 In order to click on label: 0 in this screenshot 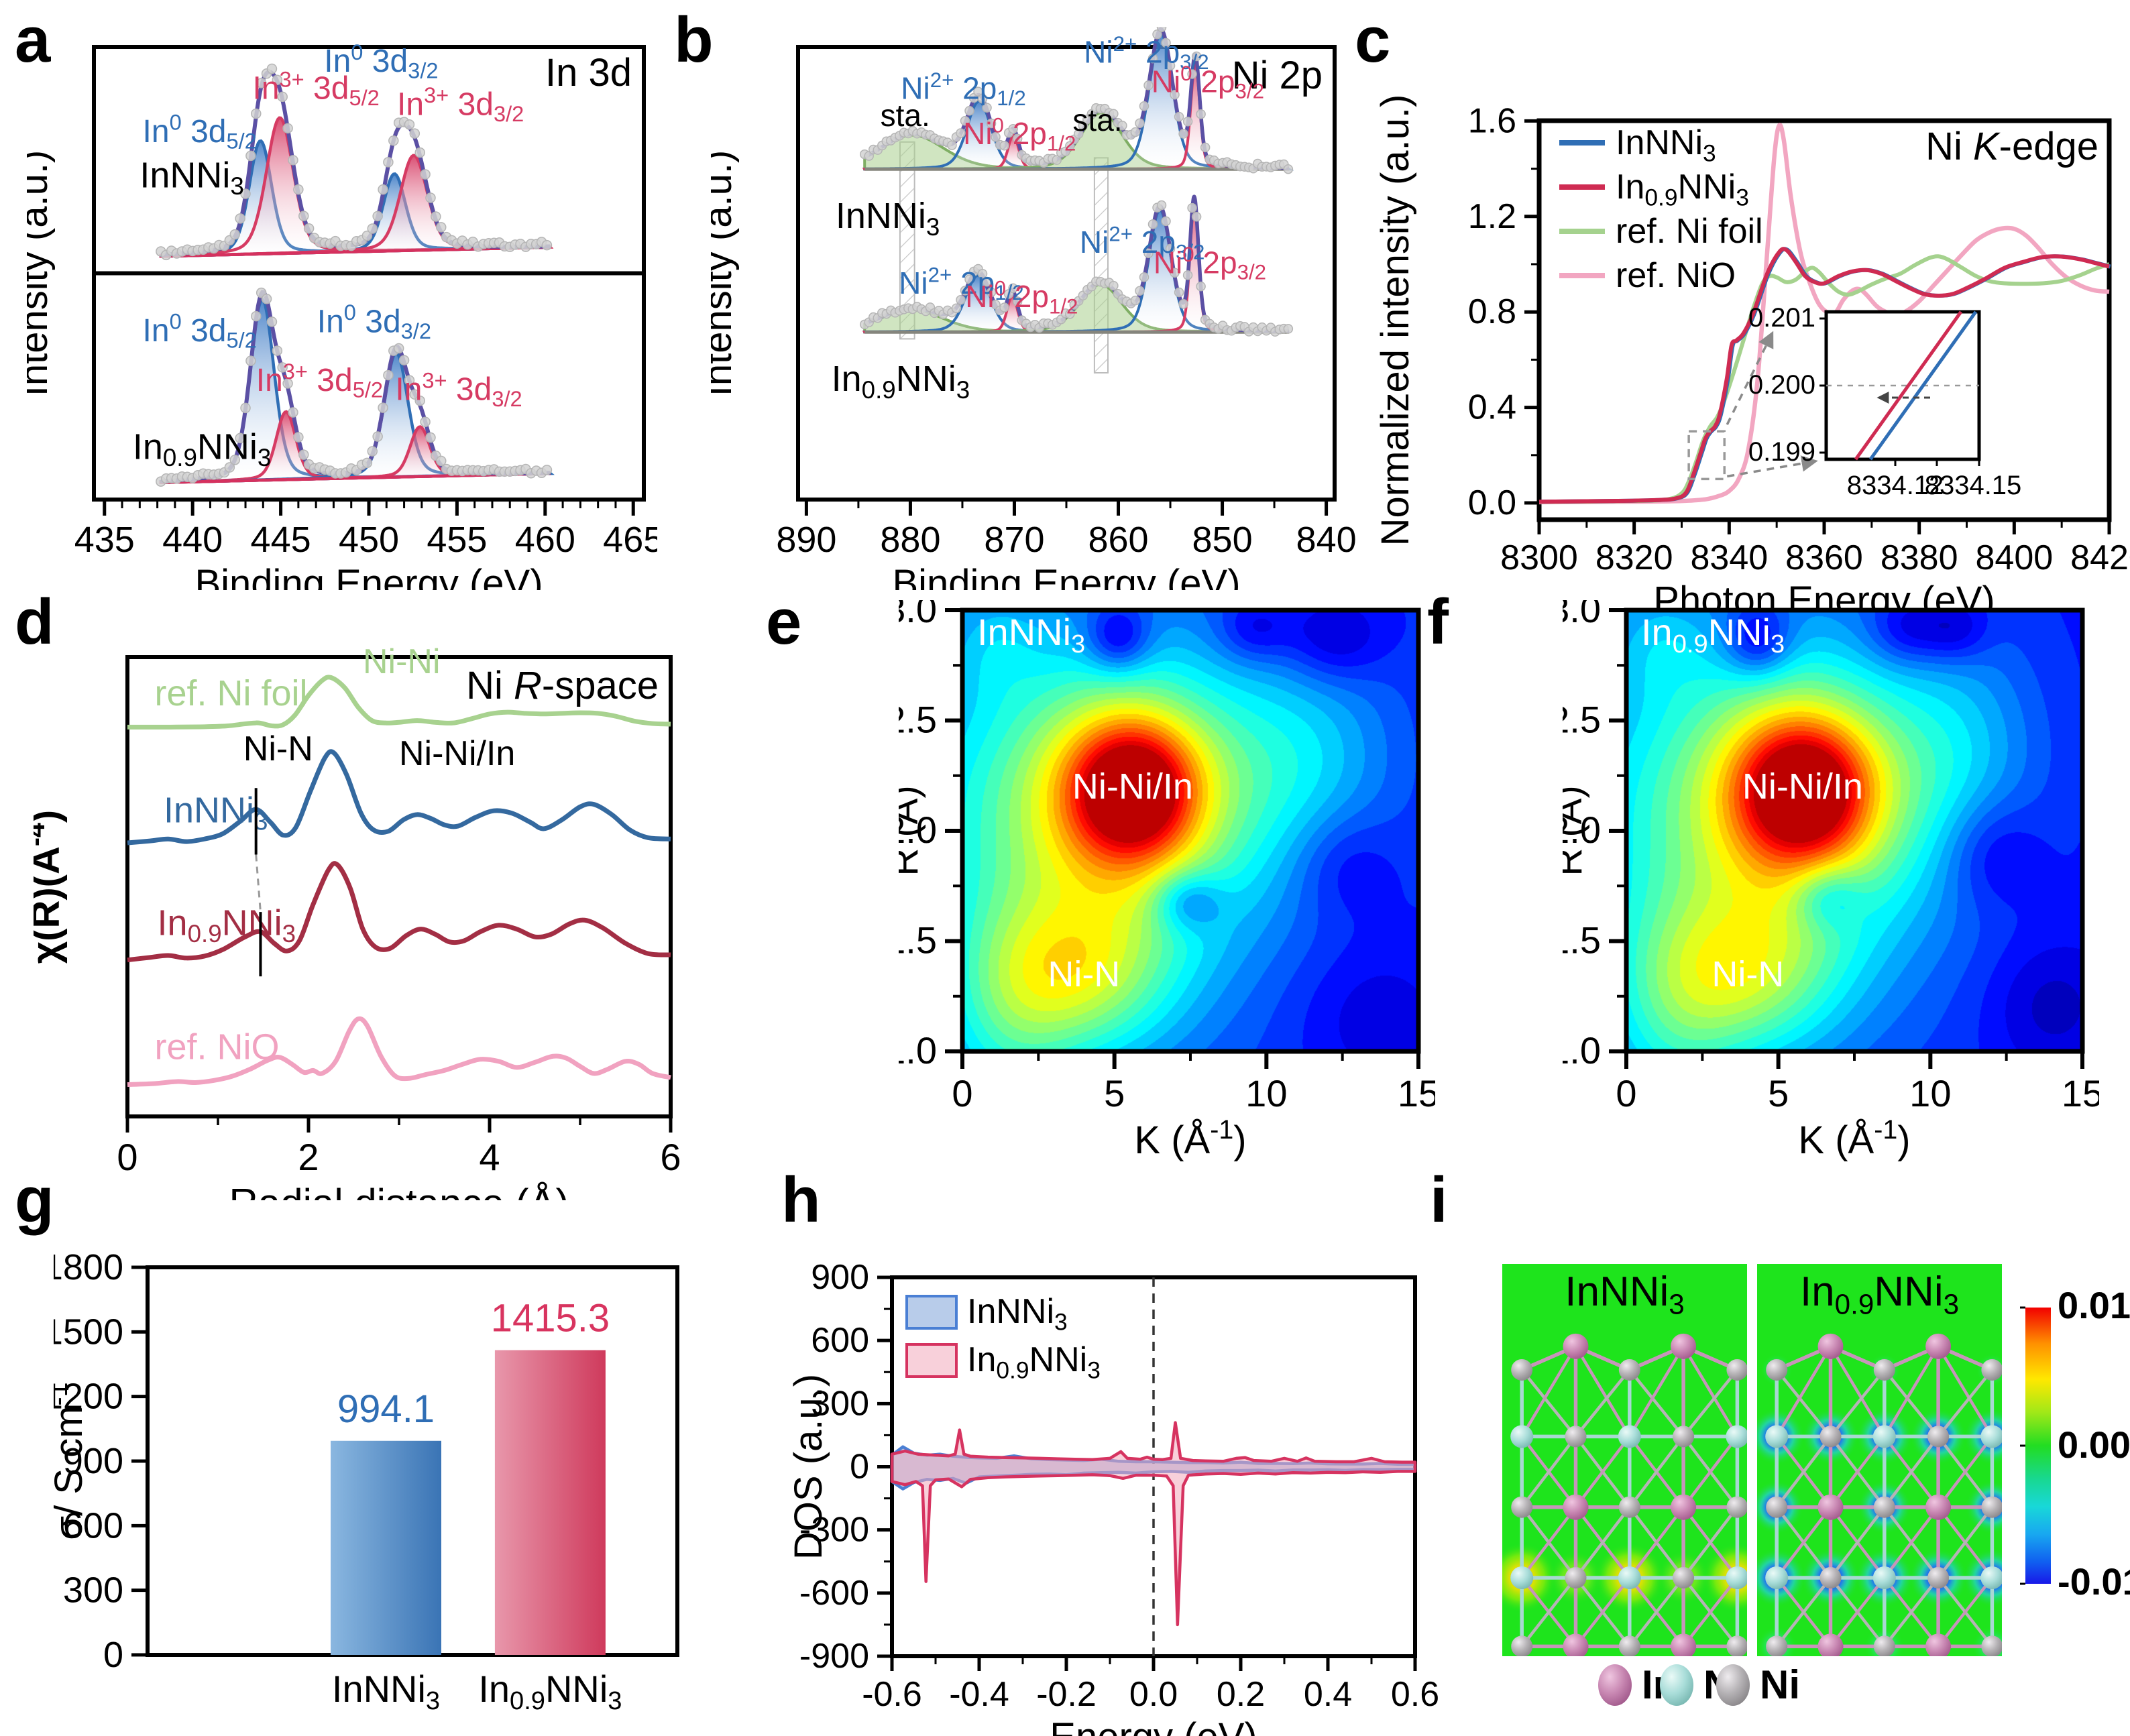, I will do `click(1626, 1093)`.